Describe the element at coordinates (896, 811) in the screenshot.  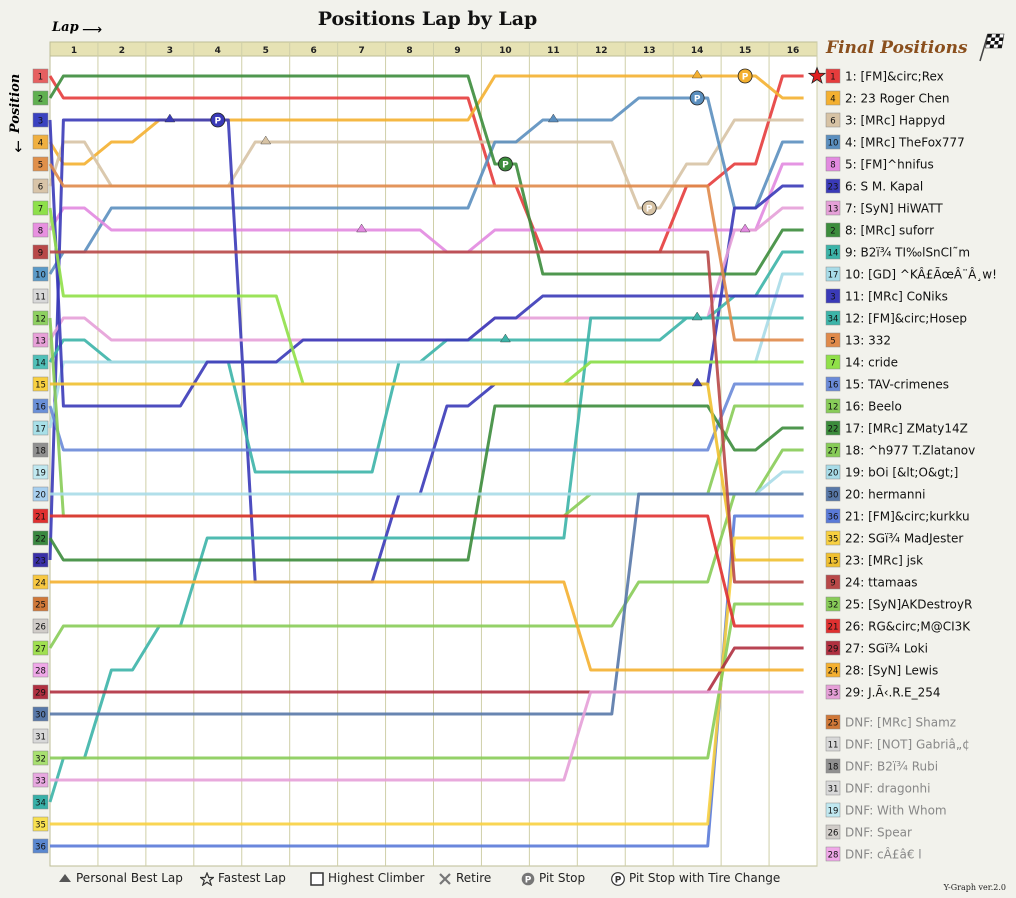
I see `dnf-entry: DNF: With Whom` at that location.